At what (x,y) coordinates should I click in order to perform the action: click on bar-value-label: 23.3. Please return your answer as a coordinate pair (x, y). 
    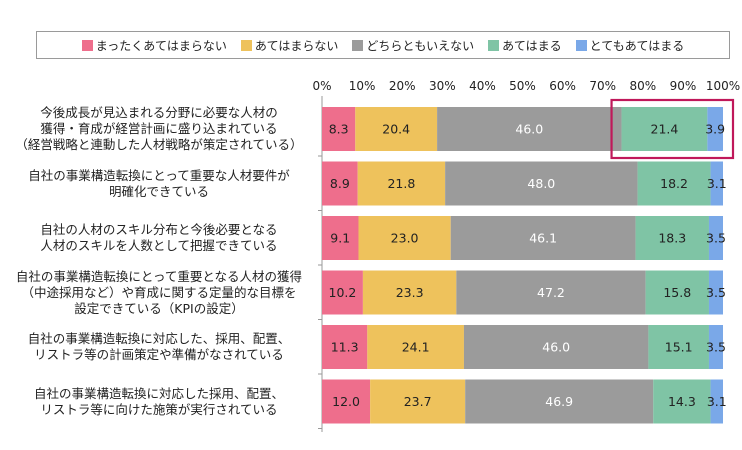
    Looking at the image, I should click on (410, 292).